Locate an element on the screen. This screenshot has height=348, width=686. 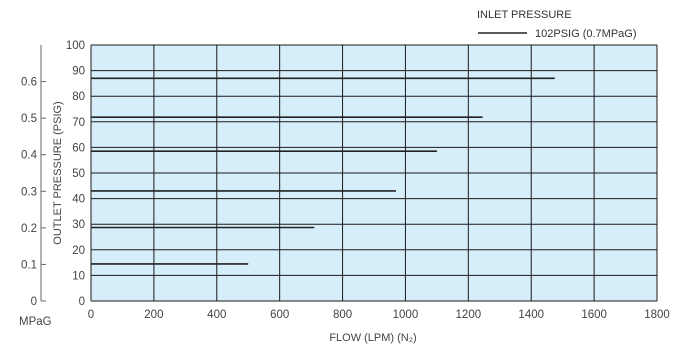
y-tick-labels: 0 10 20 30 40 50 60 70 80 90 100 is located at coordinates (75, 174).